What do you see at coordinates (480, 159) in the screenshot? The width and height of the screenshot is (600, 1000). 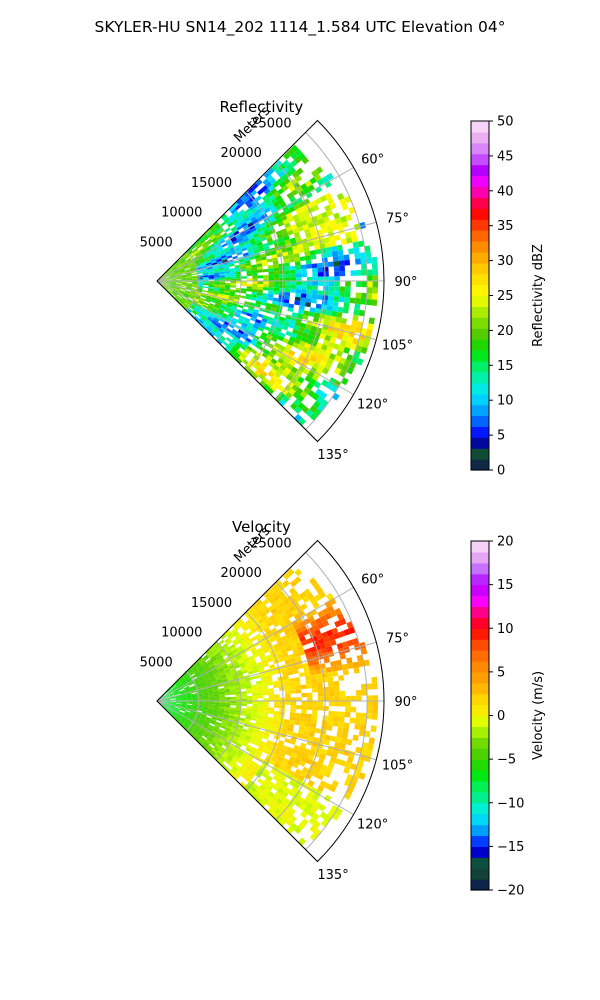 I see `colorbar-segment` at bounding box center [480, 159].